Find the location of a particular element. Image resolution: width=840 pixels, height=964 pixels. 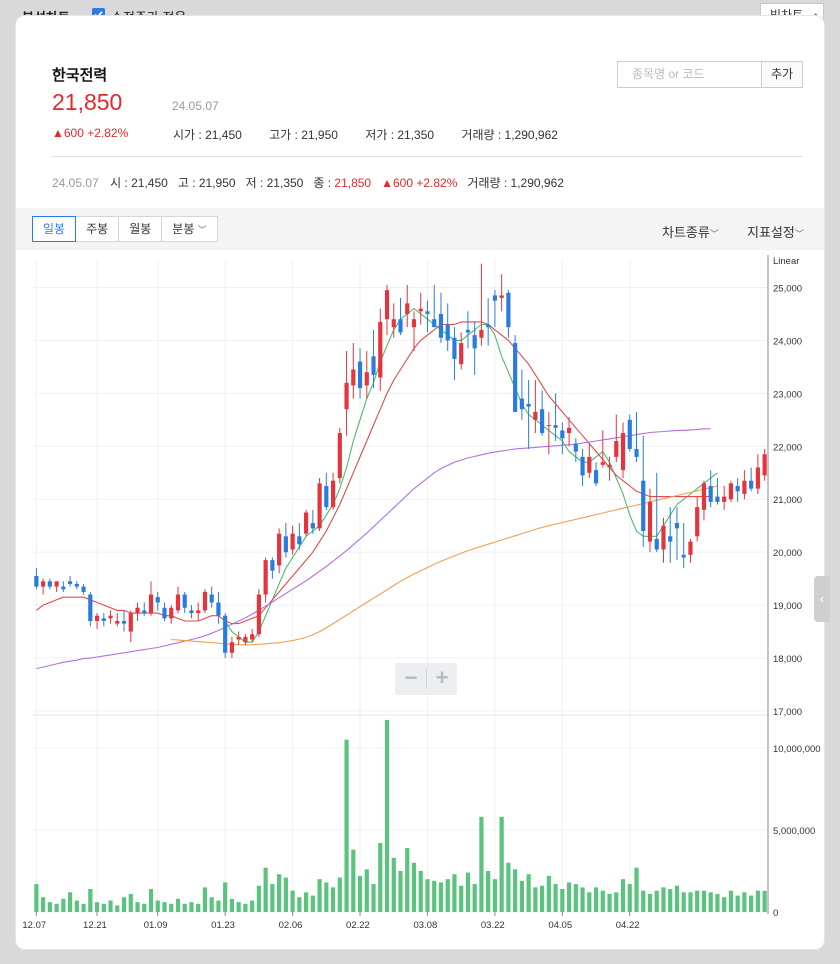

x-tick-label: 02.06 is located at coordinates (291, 925).